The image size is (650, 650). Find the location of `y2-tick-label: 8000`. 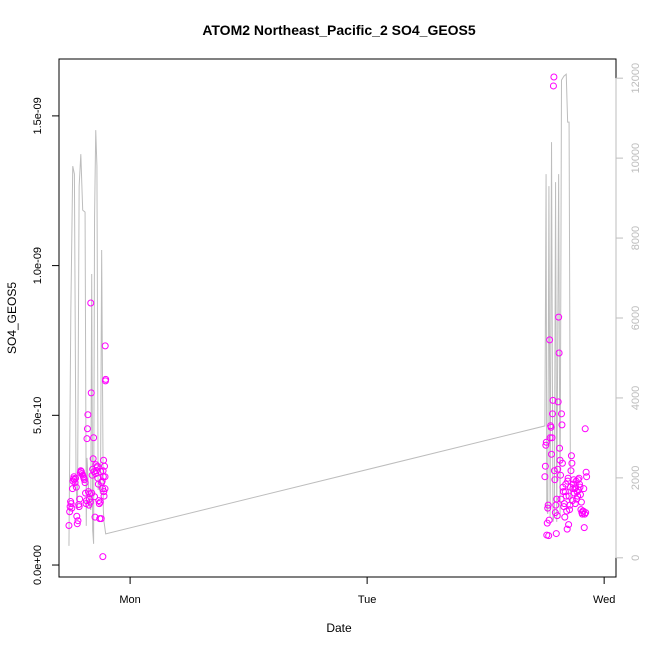

y2-tick-label: 8000 is located at coordinates (636, 238).